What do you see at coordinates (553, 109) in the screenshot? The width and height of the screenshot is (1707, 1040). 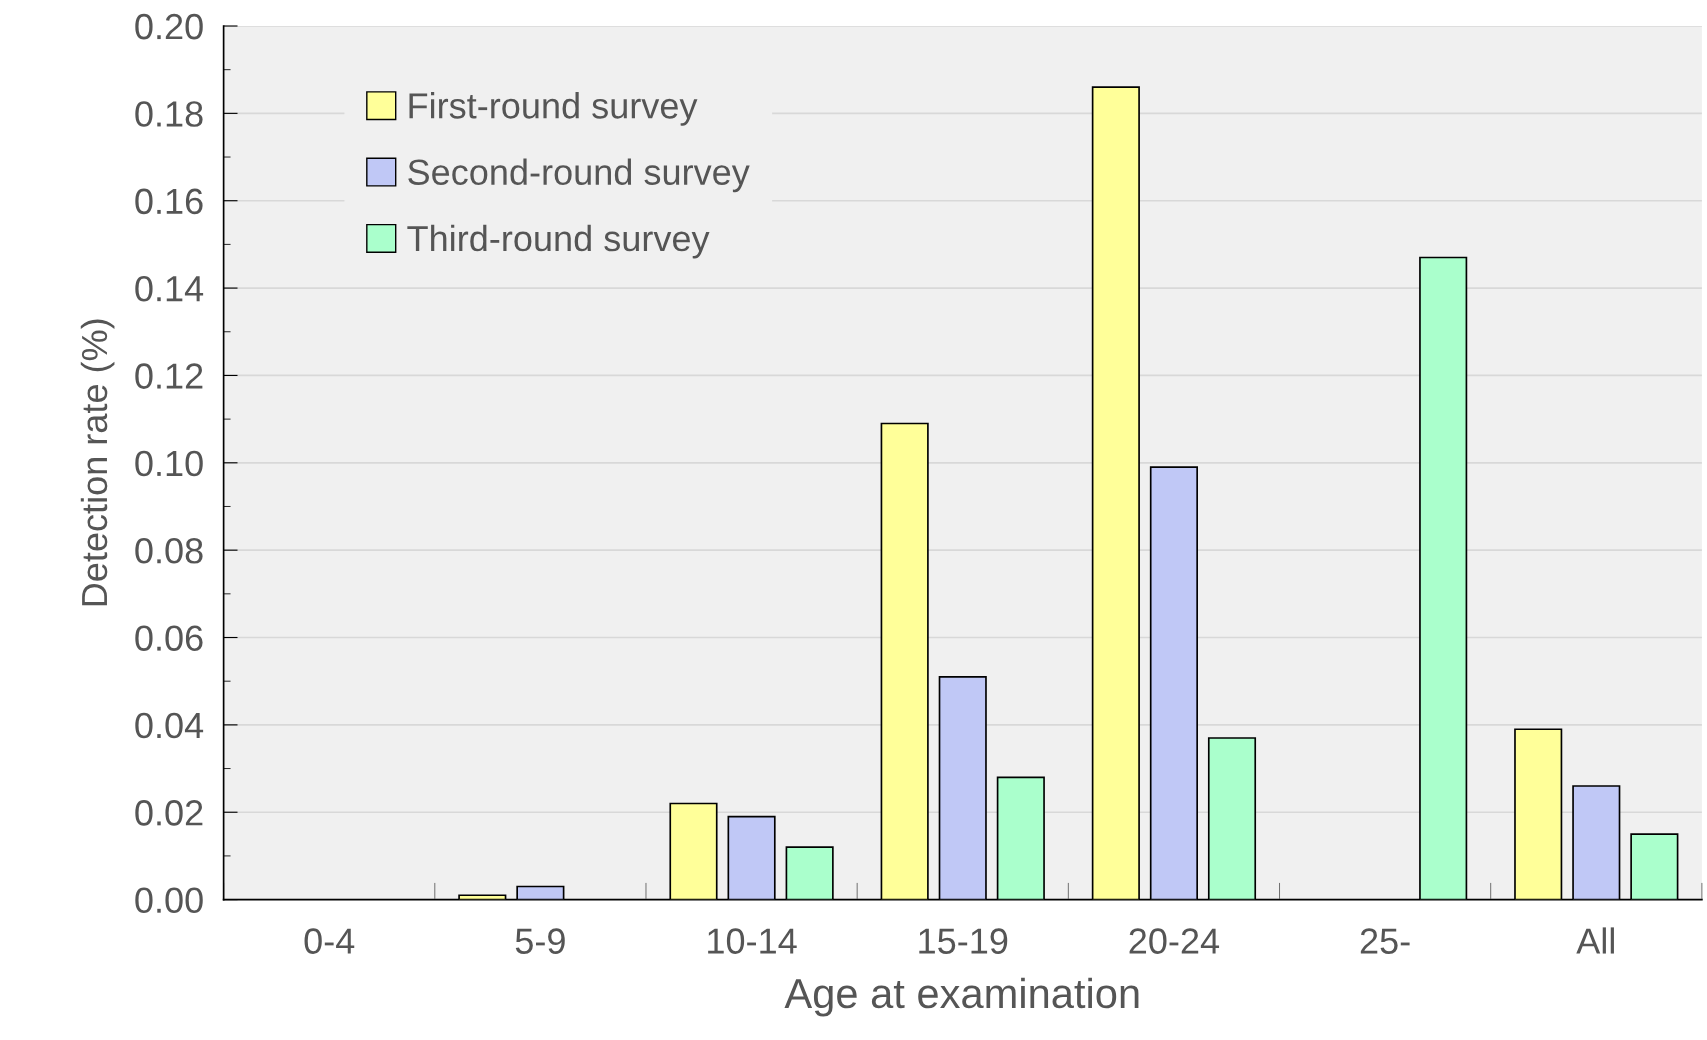 I see `legend-label: First-round survey` at bounding box center [553, 109].